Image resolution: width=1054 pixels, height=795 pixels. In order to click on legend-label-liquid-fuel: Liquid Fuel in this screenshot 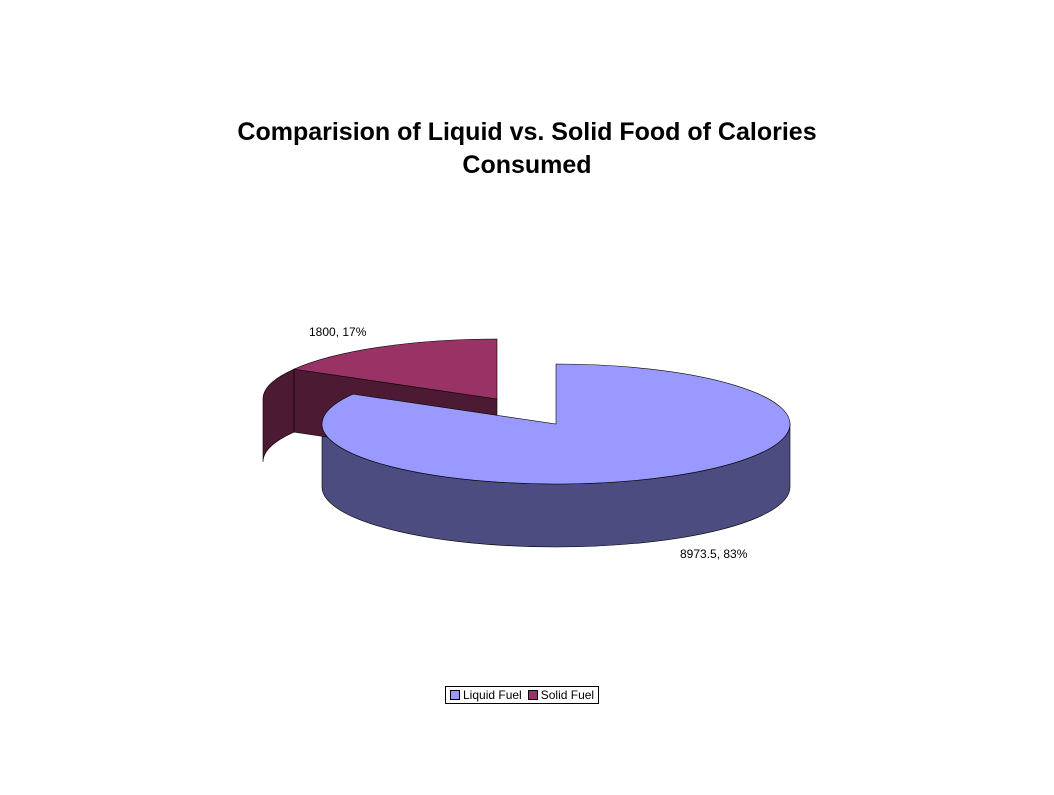, I will do `click(492, 695)`.